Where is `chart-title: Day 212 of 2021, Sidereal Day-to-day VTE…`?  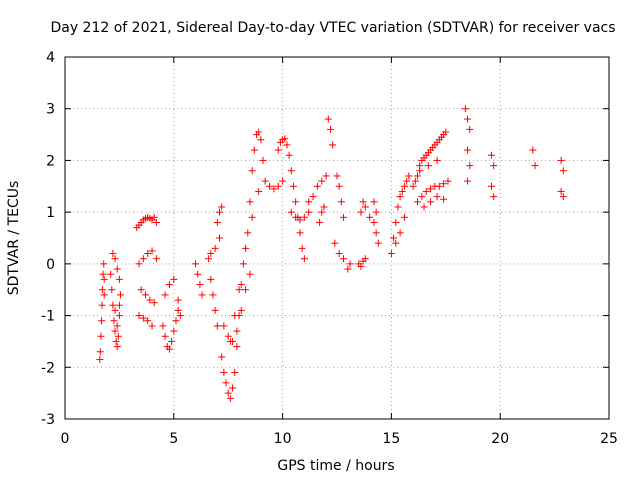
chart-title: Day 212 of 2021, Sidereal Day-to-day VTE… is located at coordinates (332, 28).